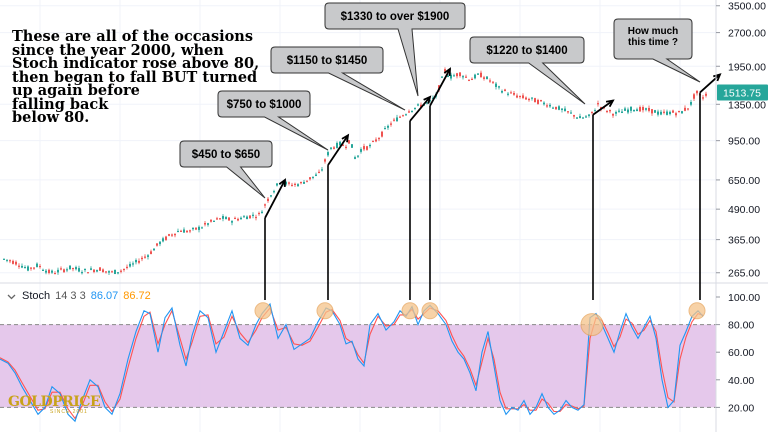 Image resolution: width=768 pixels, height=432 pixels. I want to click on price-tick-label: 1350.00, so click(747, 105).